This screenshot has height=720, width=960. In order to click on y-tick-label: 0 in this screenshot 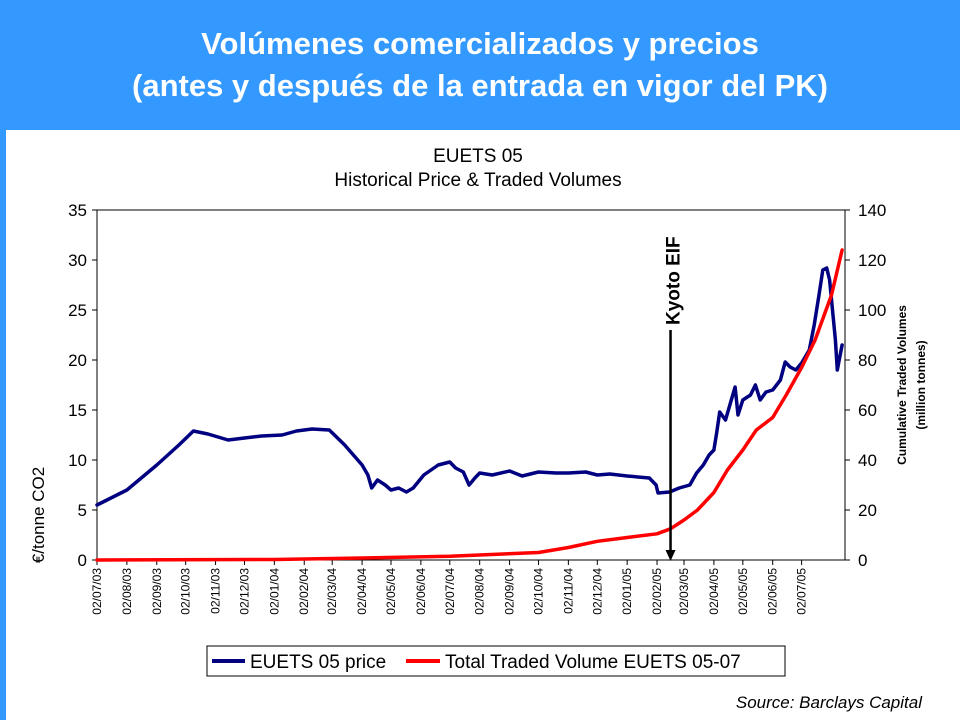, I will do `click(82, 560)`.